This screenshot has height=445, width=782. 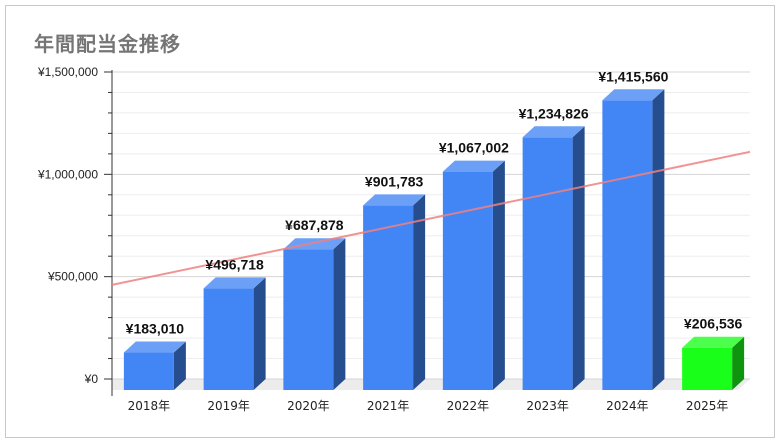 I want to click on x-tick-label: 2019年, so click(x=228, y=406).